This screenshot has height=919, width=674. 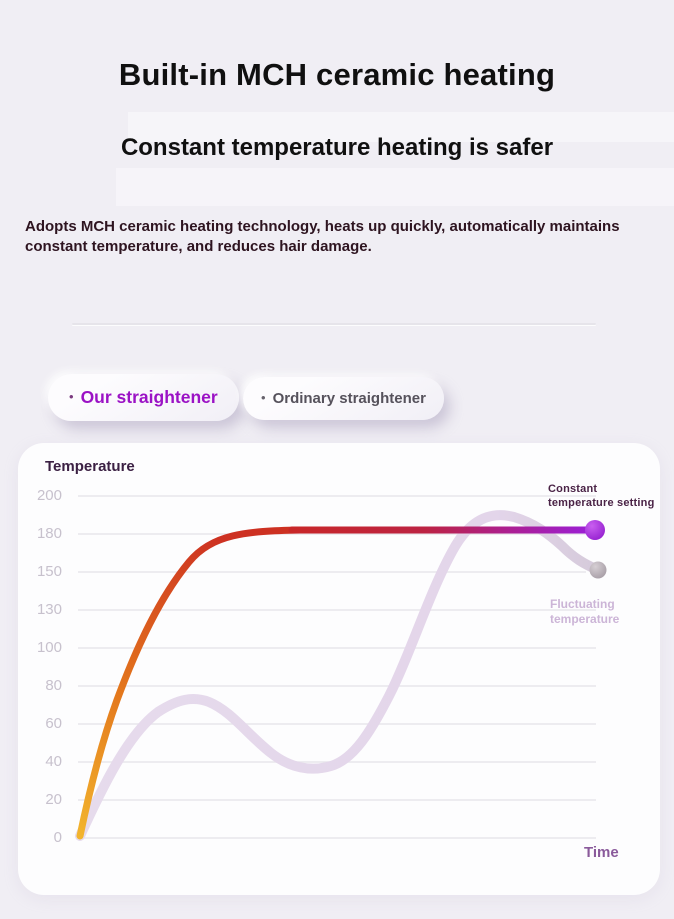 I want to click on purple-endpoint-dot, so click(x=595, y=530).